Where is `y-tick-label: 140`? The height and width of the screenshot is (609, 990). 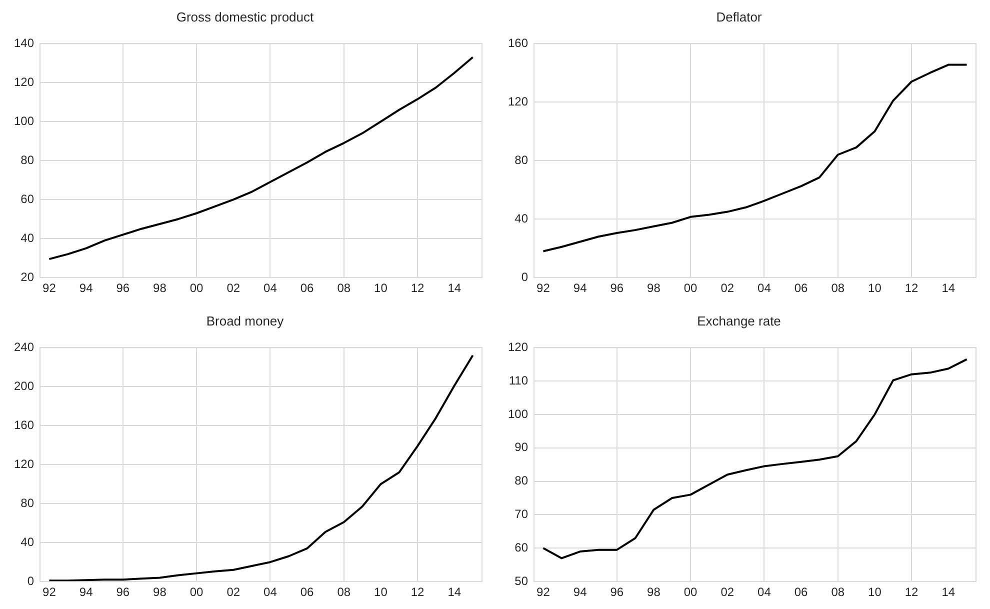
y-tick-label: 140 is located at coordinates (24, 43).